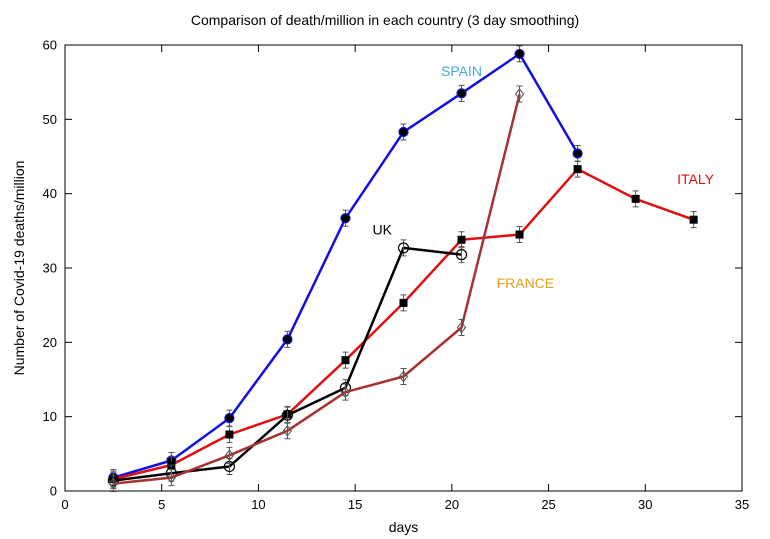  What do you see at coordinates (258, 504) in the screenshot?
I see `x-tick-label-2: 10` at bounding box center [258, 504].